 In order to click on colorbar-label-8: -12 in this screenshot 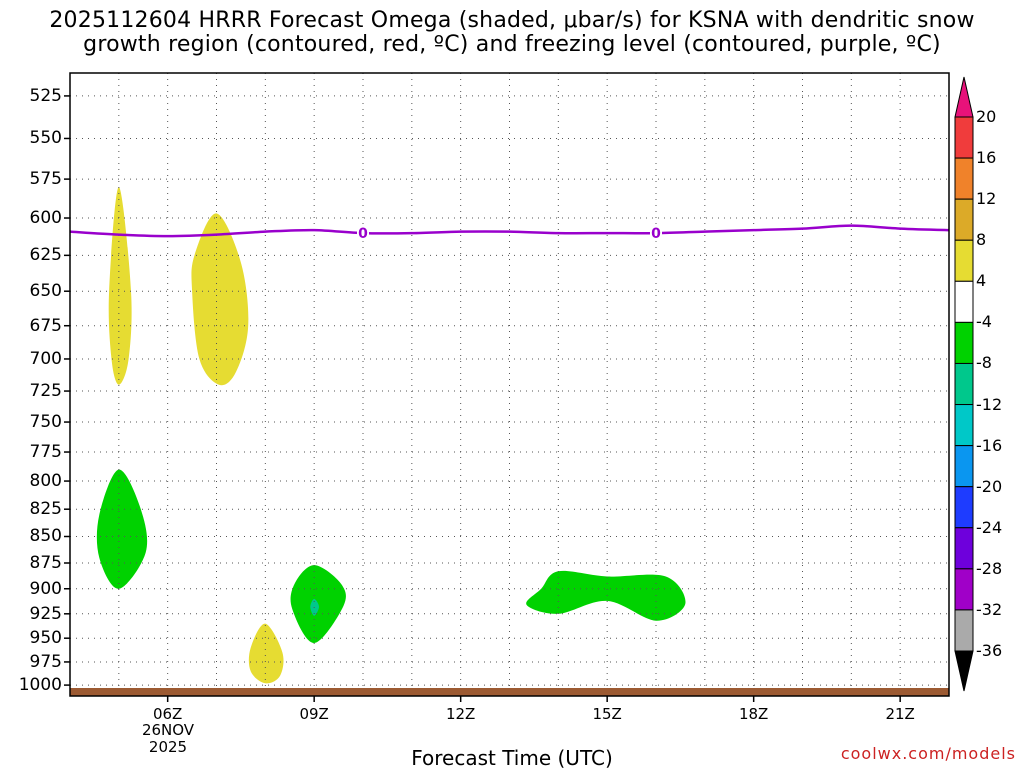, I will do `click(989, 404)`.